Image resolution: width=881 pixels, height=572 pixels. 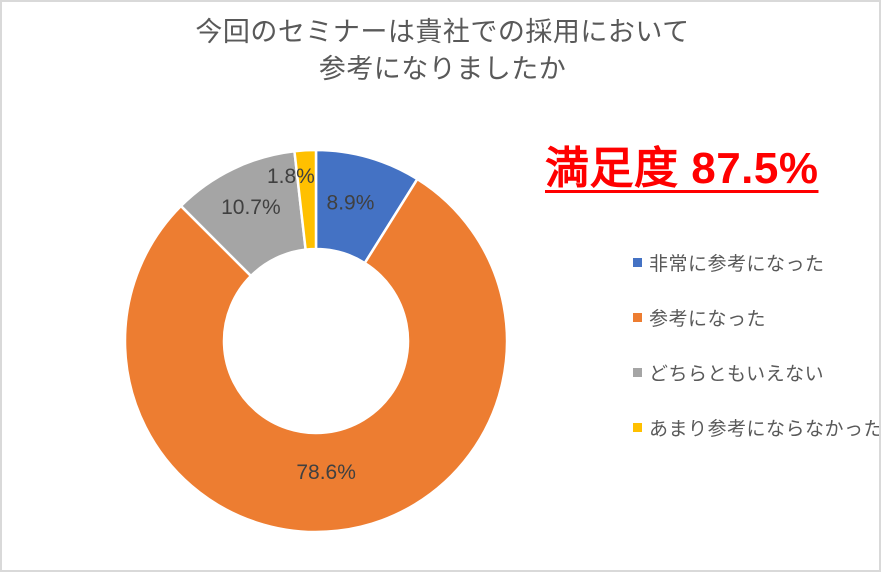 What do you see at coordinates (737, 264) in the screenshot?
I see `legend-label: 非常に参考になった` at bounding box center [737, 264].